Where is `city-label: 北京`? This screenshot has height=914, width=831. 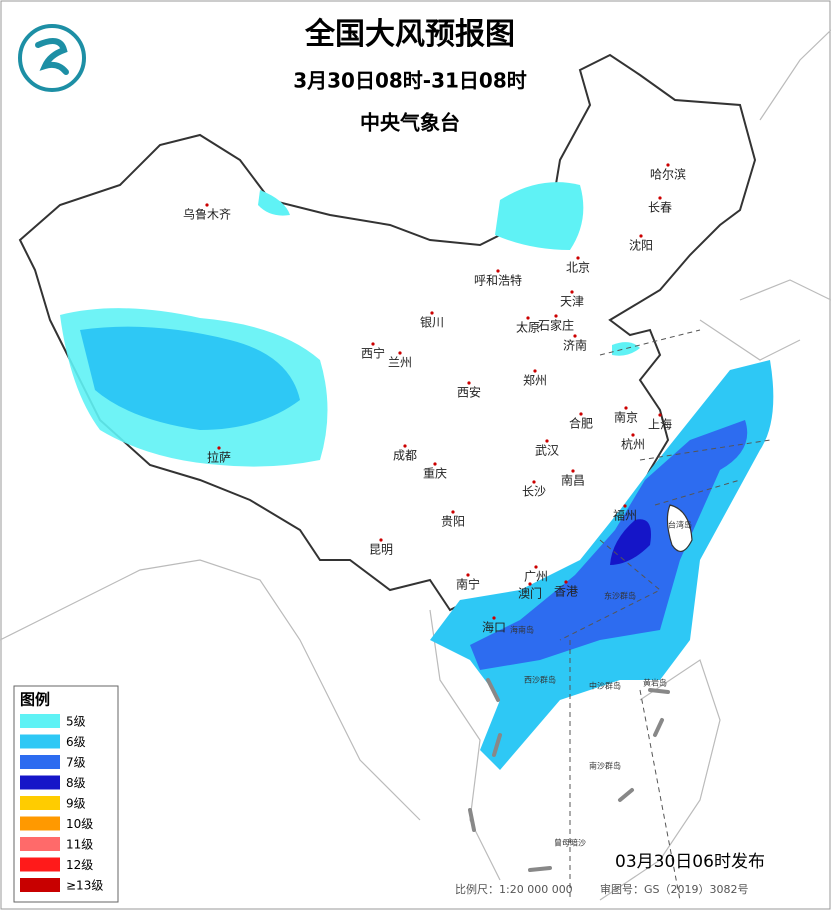
city-label: 北京 is located at coordinates (578, 268).